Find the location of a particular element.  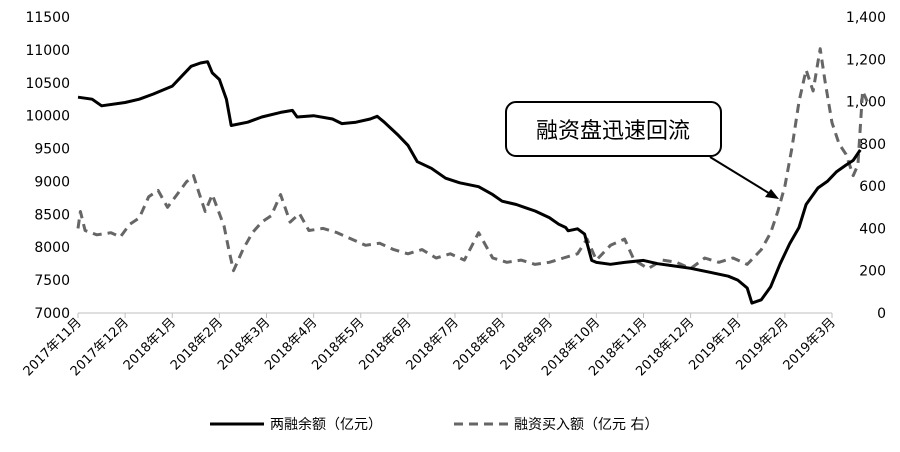

right-y-tick-label: 200 is located at coordinates (872, 272).